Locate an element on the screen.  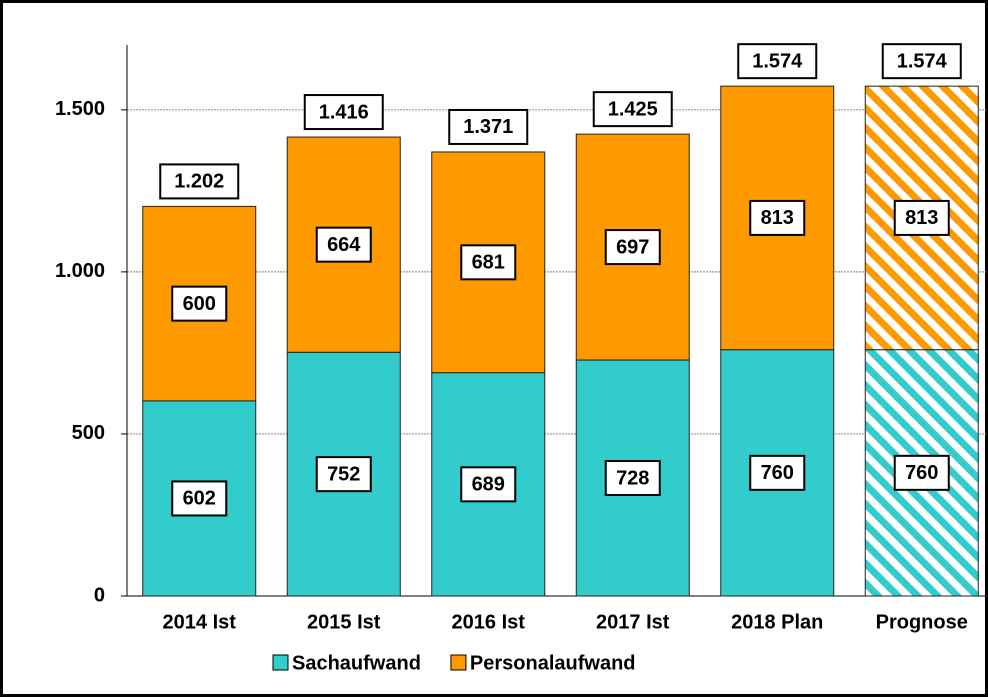
value-label: 602 is located at coordinates (199, 499).